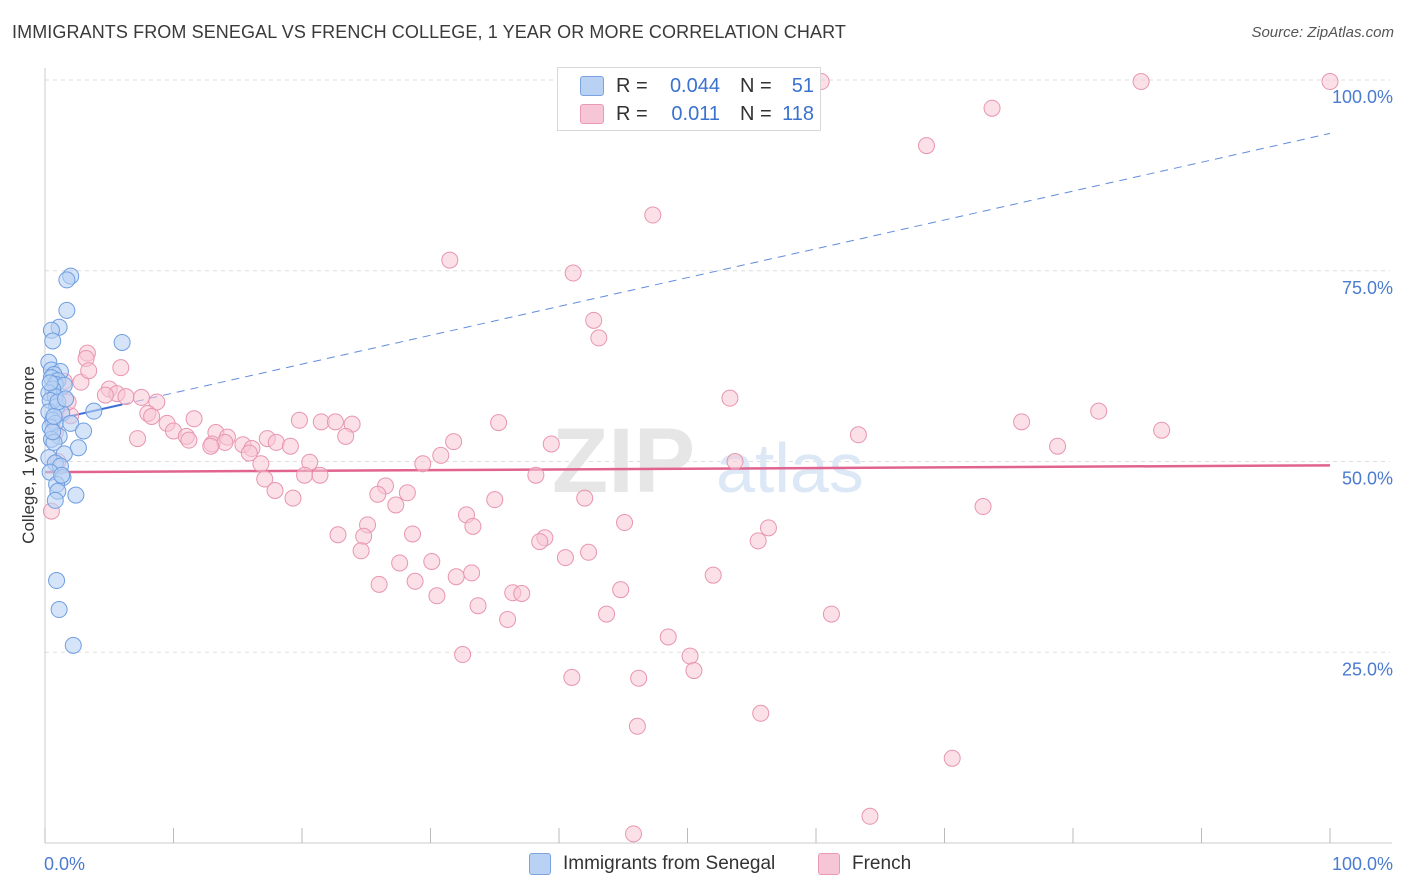 Image resolution: width=1406 pixels, height=892 pixels. I want to click on y-axis-title: College, 1 year or more, so click(28, 455).